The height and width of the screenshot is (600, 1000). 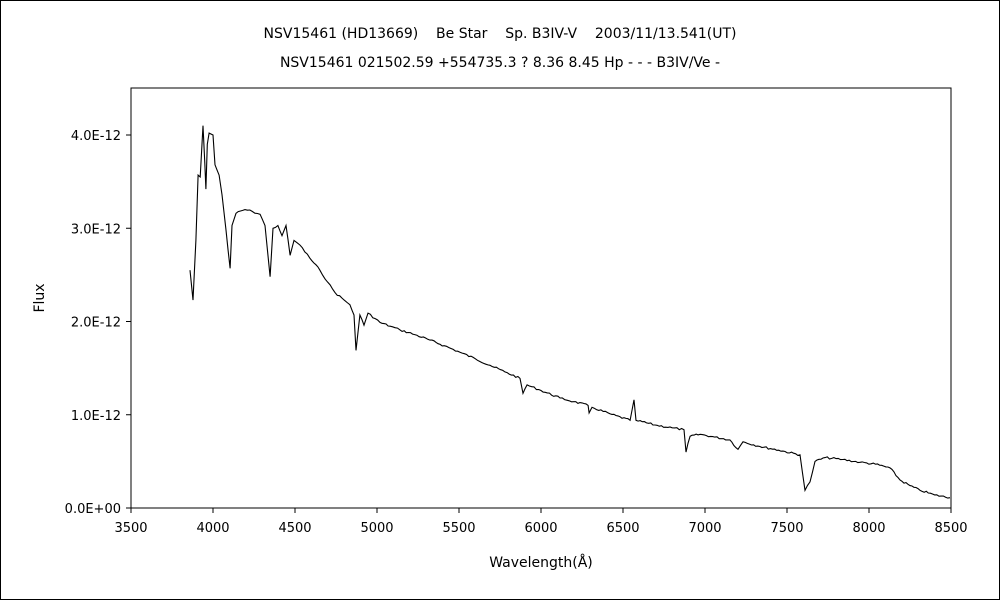 What do you see at coordinates (458, 528) in the screenshot?
I see `x-tick-label: 5500` at bounding box center [458, 528].